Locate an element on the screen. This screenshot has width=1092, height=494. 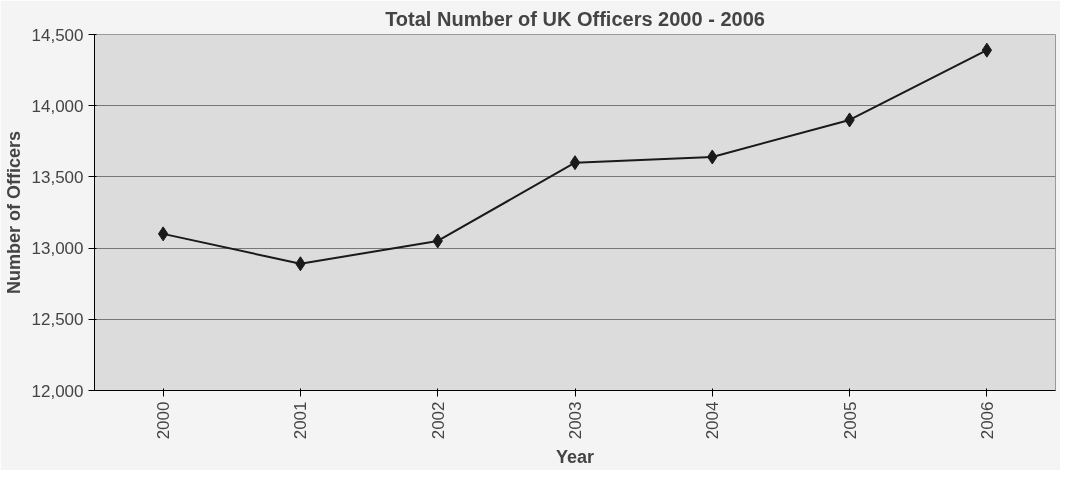
y-axis-title: Number of Officers is located at coordinates (13, 212).